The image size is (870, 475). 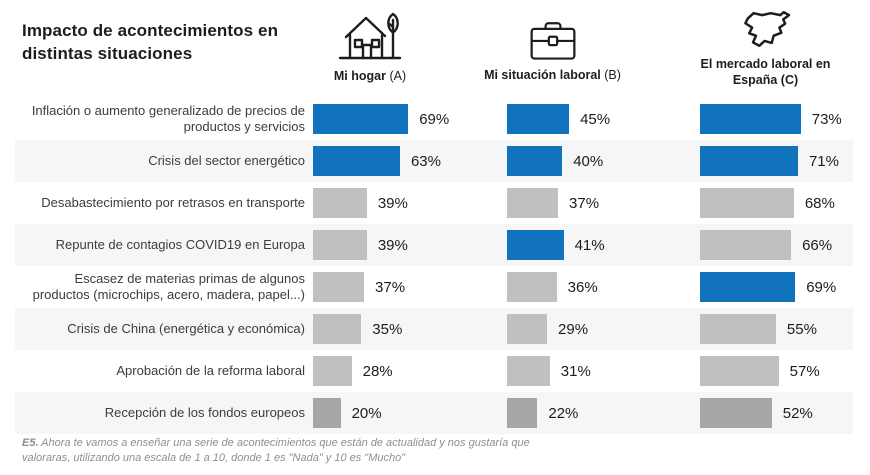 I want to click on bar-cell: 28%, so click(x=353, y=371).